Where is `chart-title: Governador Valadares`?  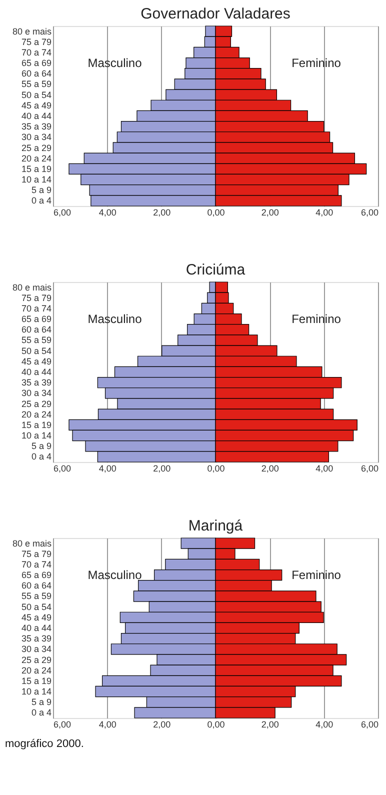 chart-title: Governador Valadares is located at coordinates (215, 14).